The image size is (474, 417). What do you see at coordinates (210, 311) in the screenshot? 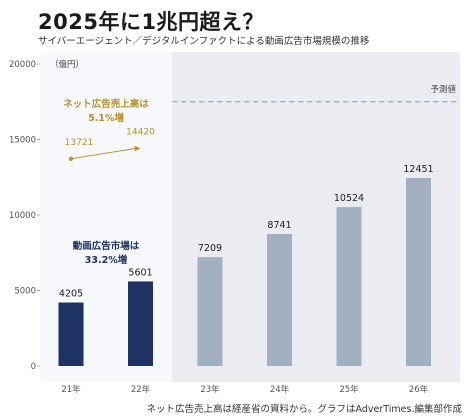
I see `bar-23年` at bounding box center [210, 311].